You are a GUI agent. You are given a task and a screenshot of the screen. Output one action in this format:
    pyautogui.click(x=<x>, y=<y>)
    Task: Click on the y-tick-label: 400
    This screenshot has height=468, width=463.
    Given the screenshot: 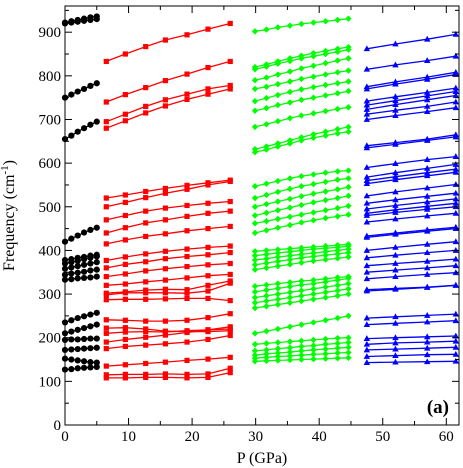 What is the action you would take?
    pyautogui.click(x=50, y=251)
    